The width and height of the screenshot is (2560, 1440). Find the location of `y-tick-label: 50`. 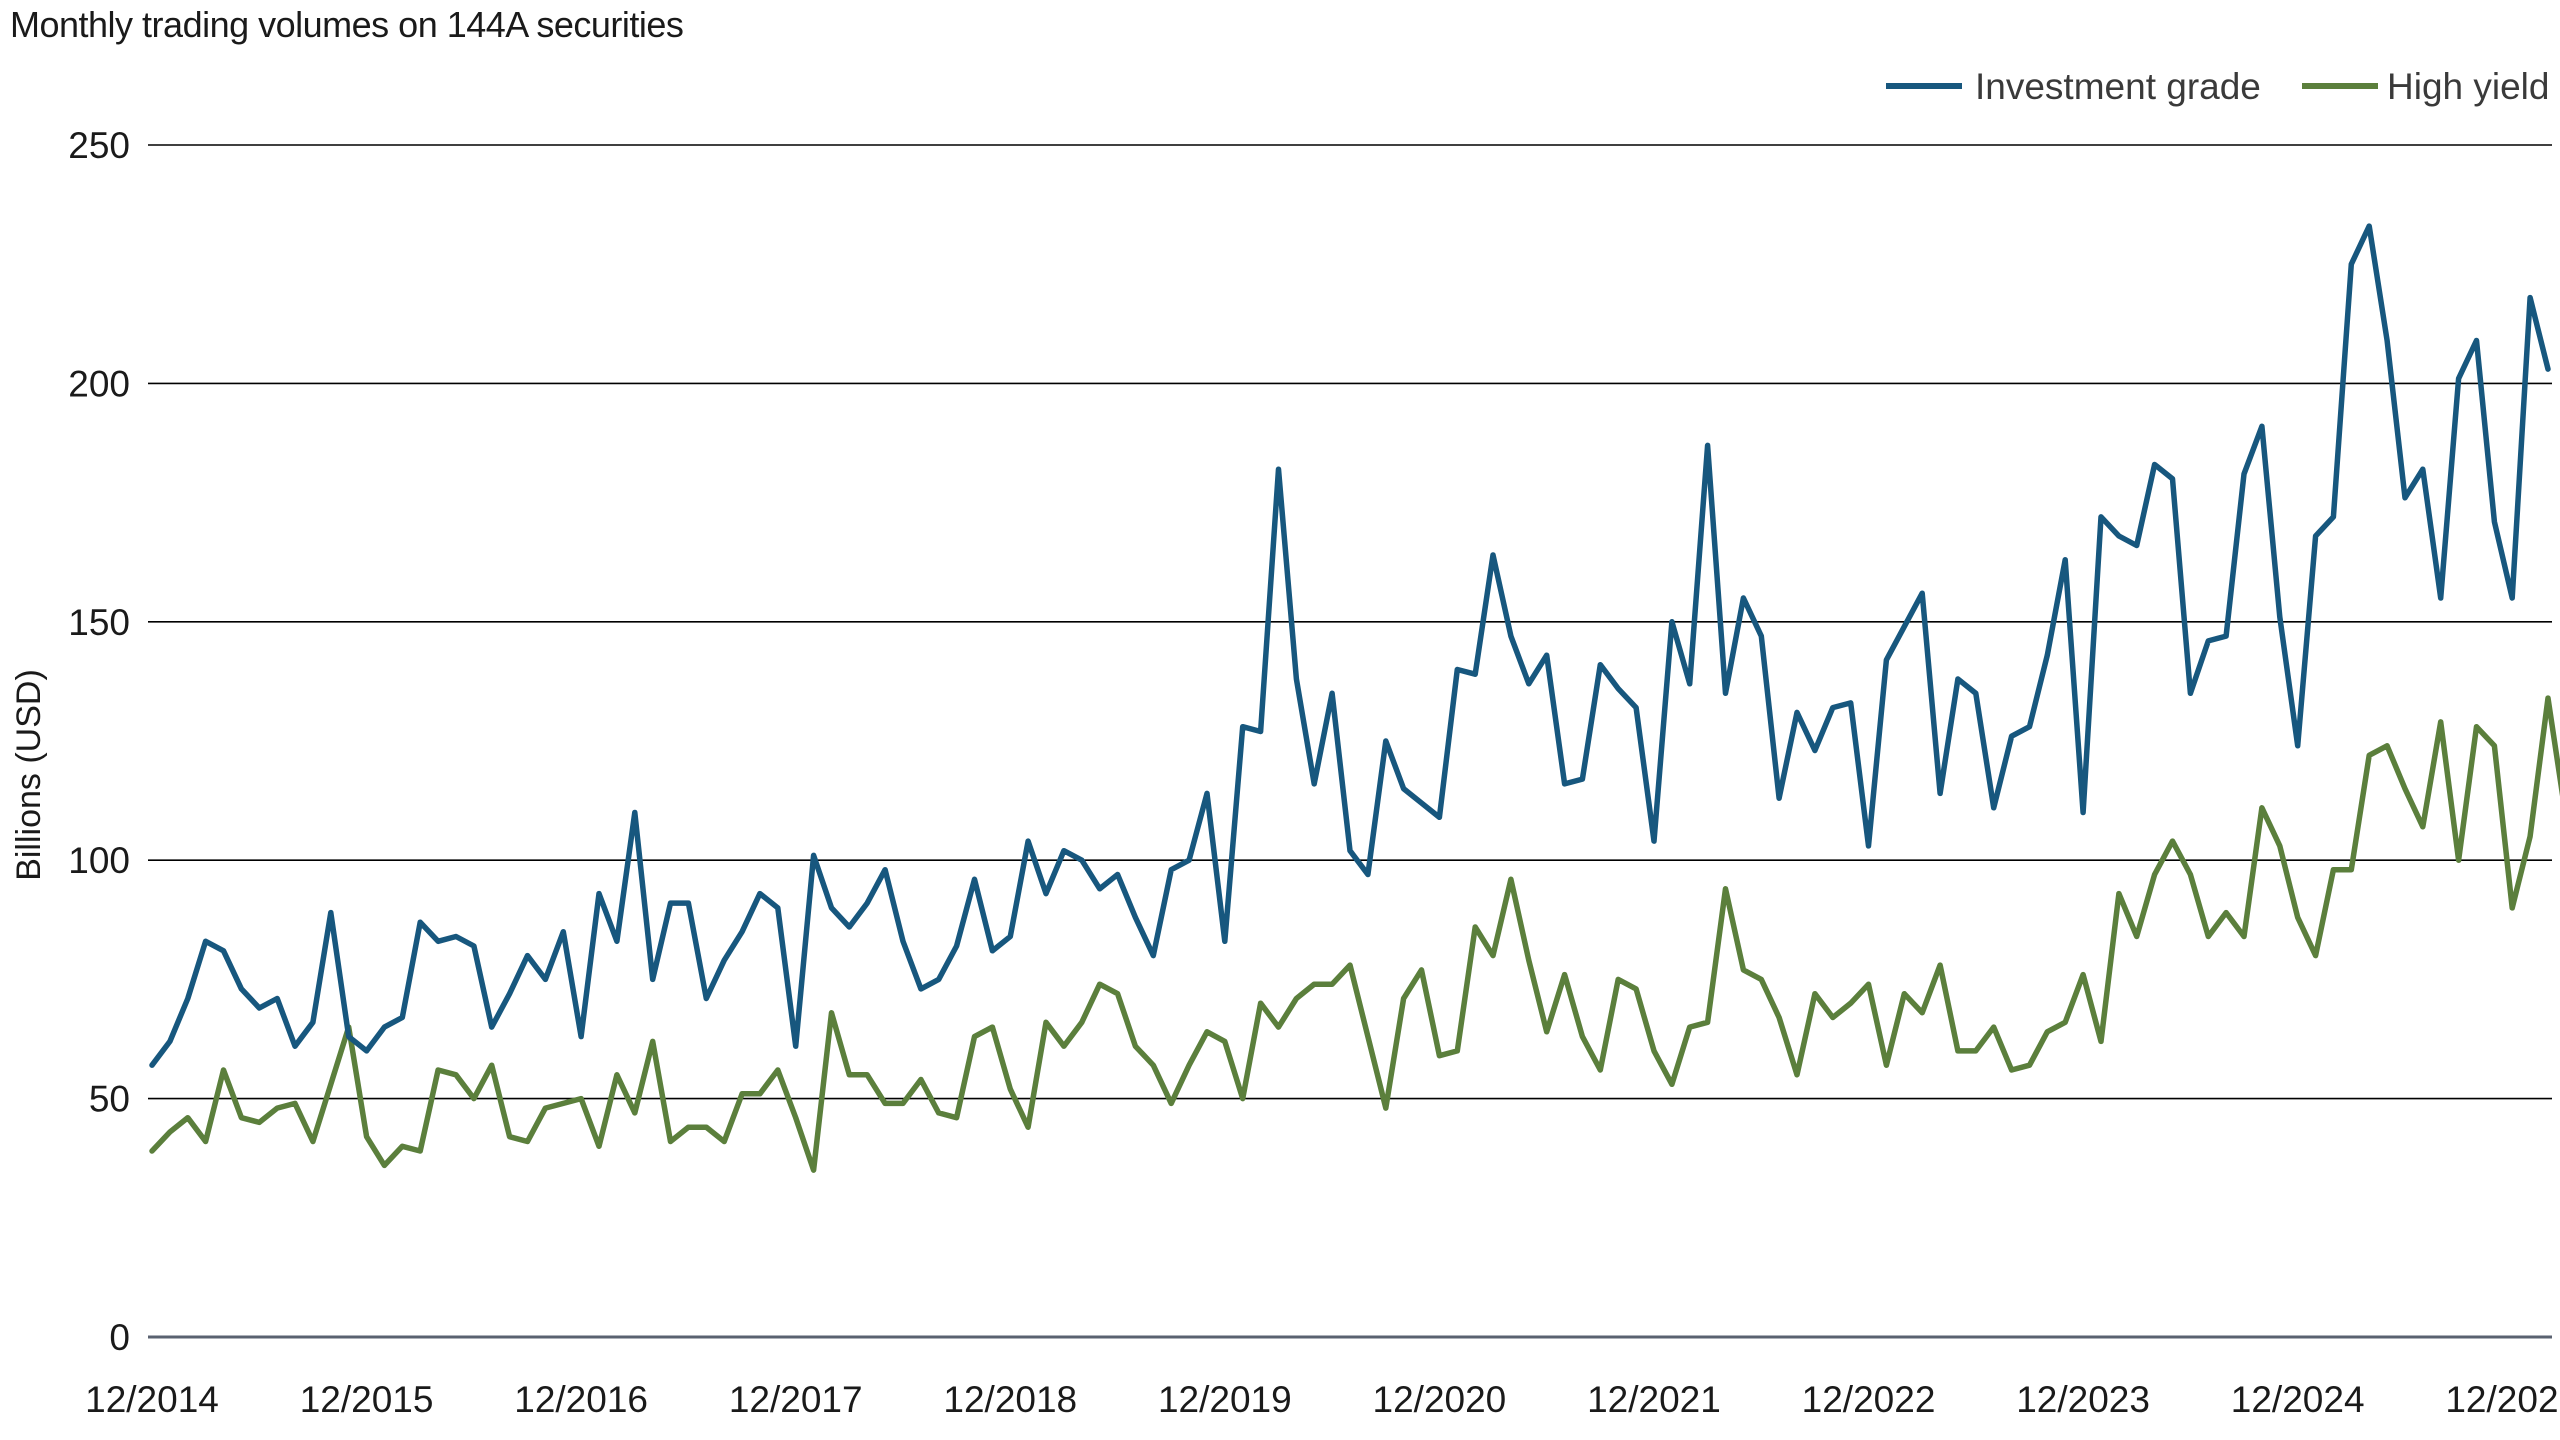

y-tick-label: 50 is located at coordinates (109, 1099).